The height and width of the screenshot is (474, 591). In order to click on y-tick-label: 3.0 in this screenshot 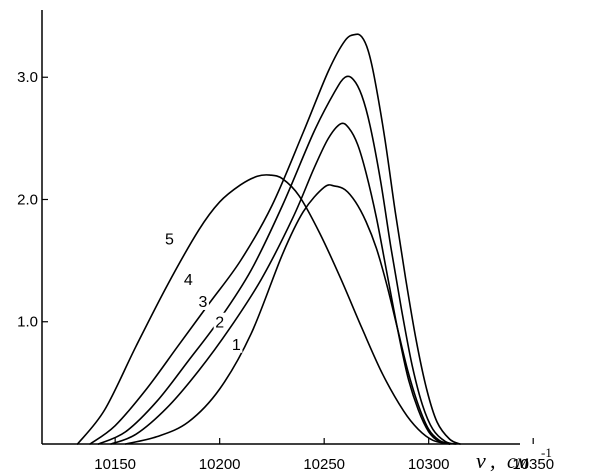, I will do `click(27, 77)`.